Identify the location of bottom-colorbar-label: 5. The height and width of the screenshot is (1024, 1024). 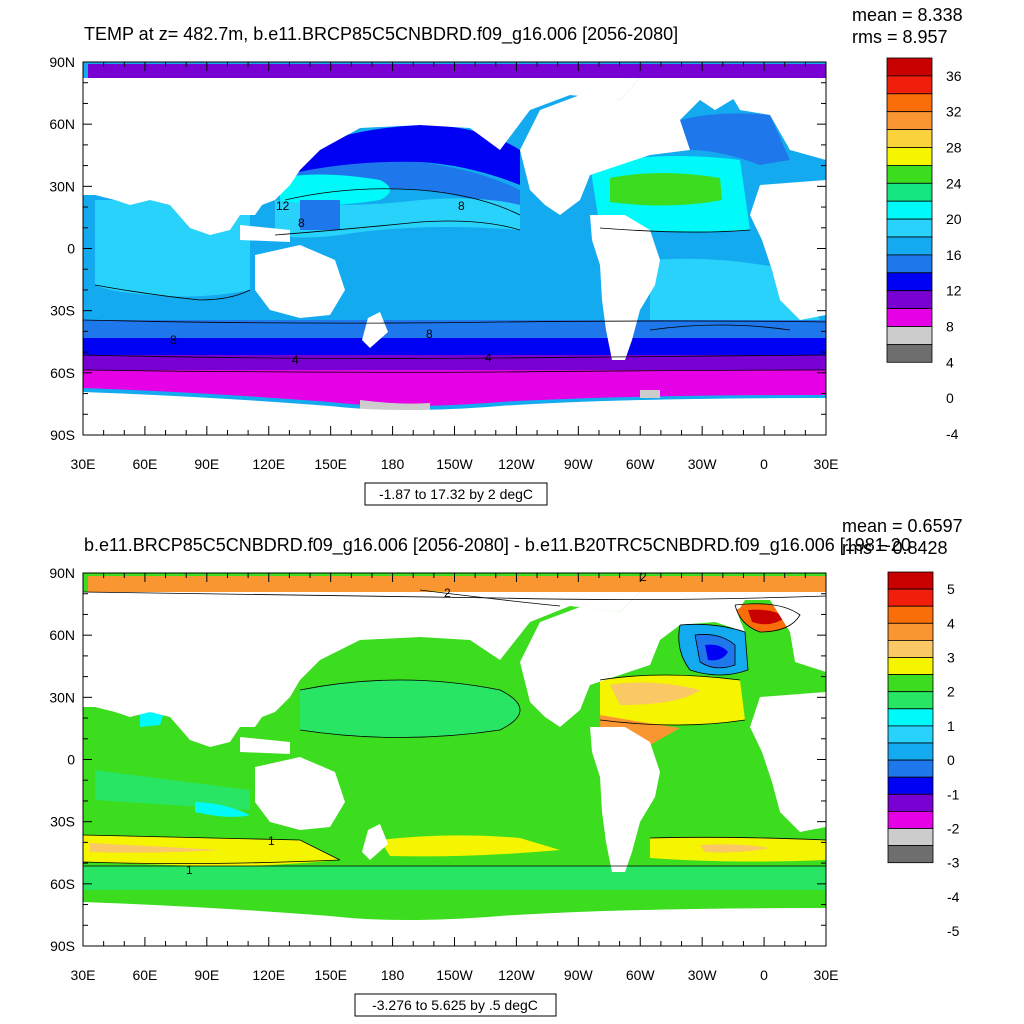
(951, 589).